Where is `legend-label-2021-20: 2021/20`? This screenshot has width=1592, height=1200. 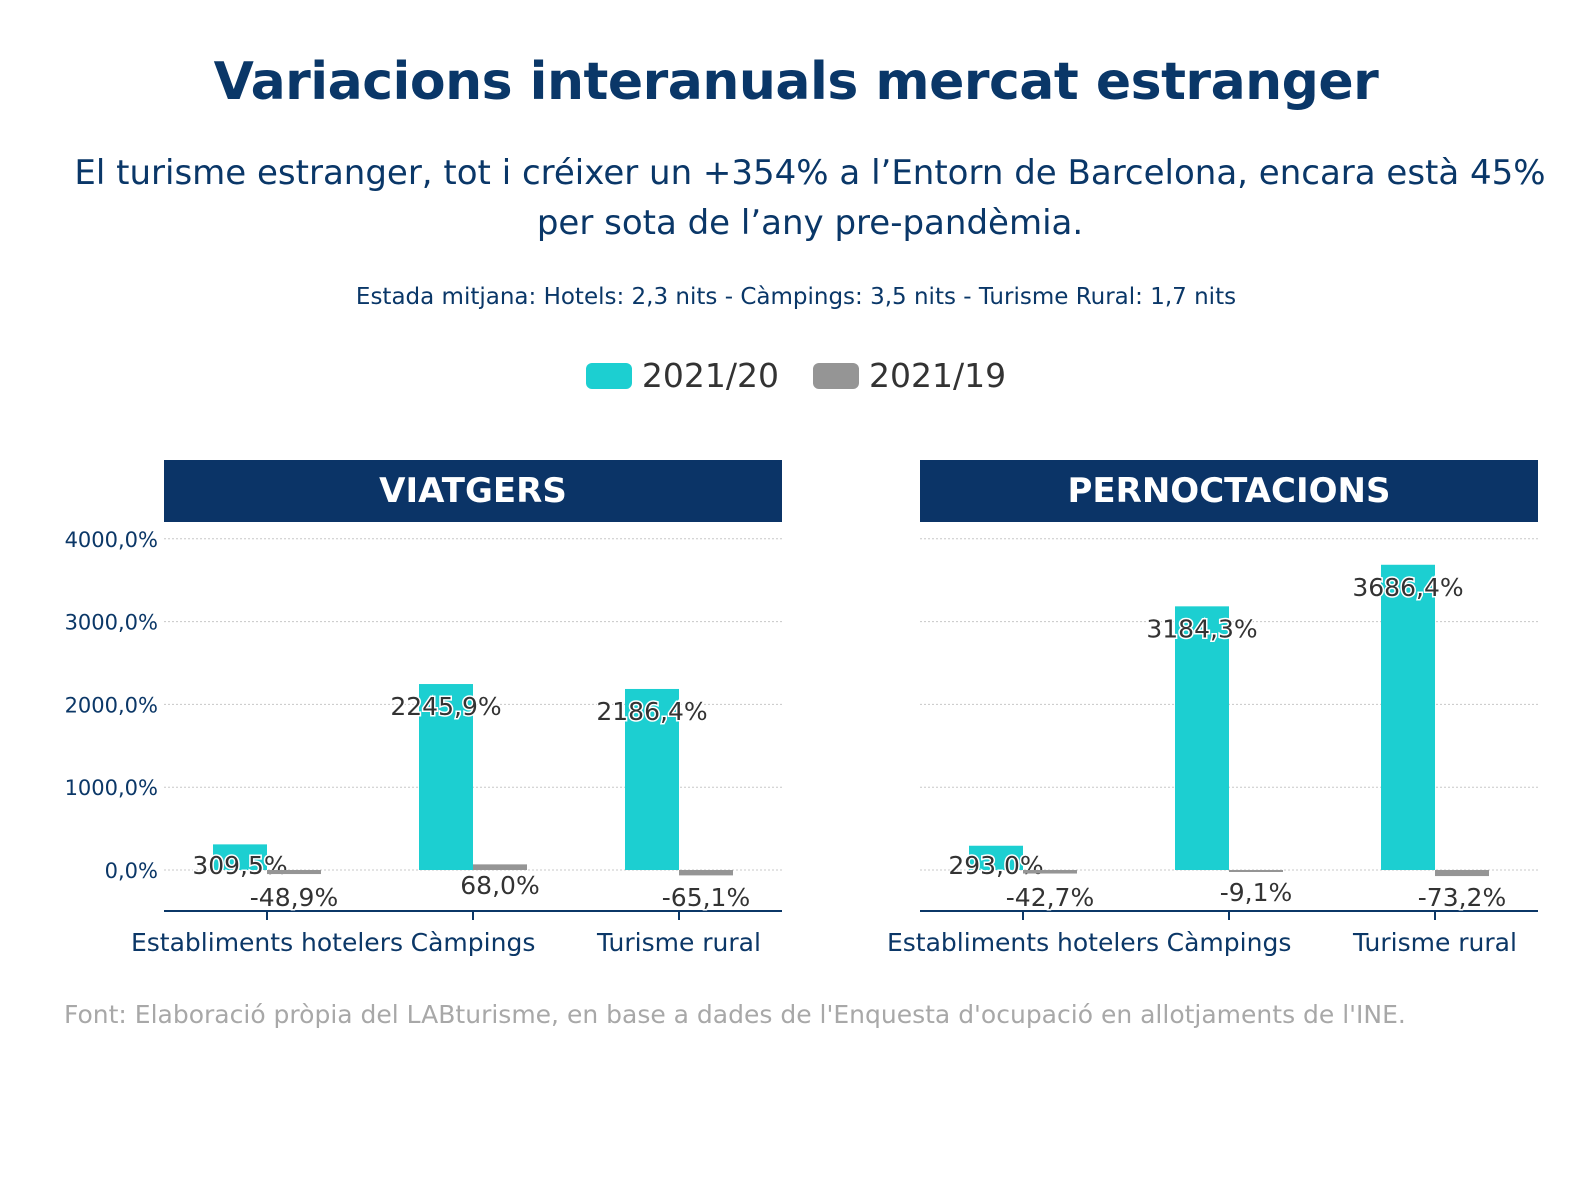 legend-label-2021-20: 2021/20 is located at coordinates (710, 375).